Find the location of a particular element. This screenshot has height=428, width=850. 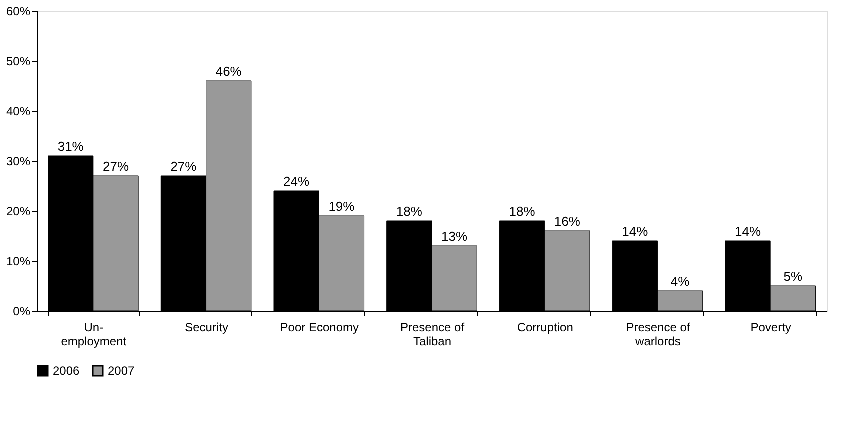

x-tick-label: Poor Economy is located at coordinates (319, 327).